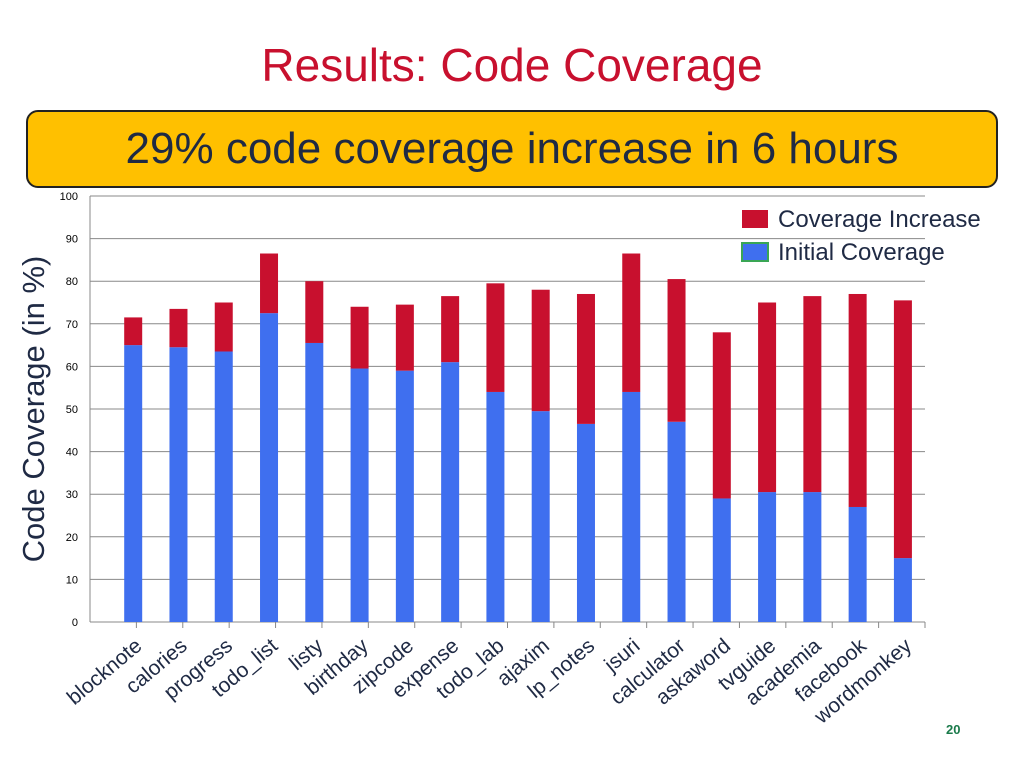 This screenshot has height=768, width=1024. Describe the element at coordinates (223, 327) in the screenshot. I see `bar-increase-progress` at that location.